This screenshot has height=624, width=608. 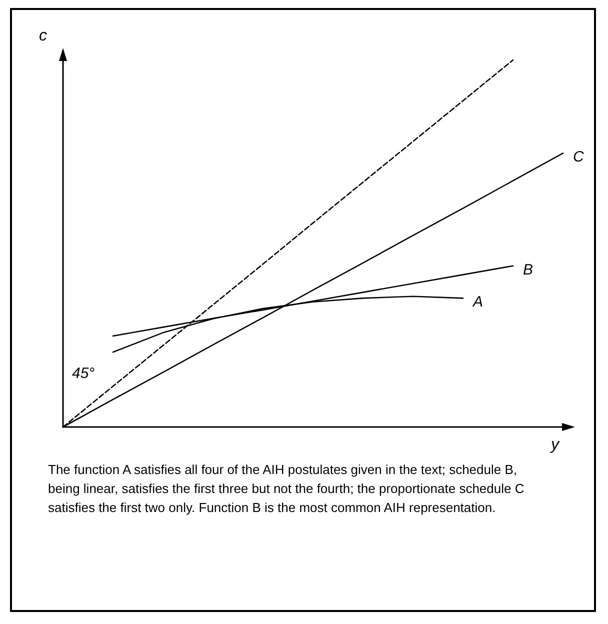 What do you see at coordinates (578, 157) in the screenshot?
I see `series-label: C` at bounding box center [578, 157].